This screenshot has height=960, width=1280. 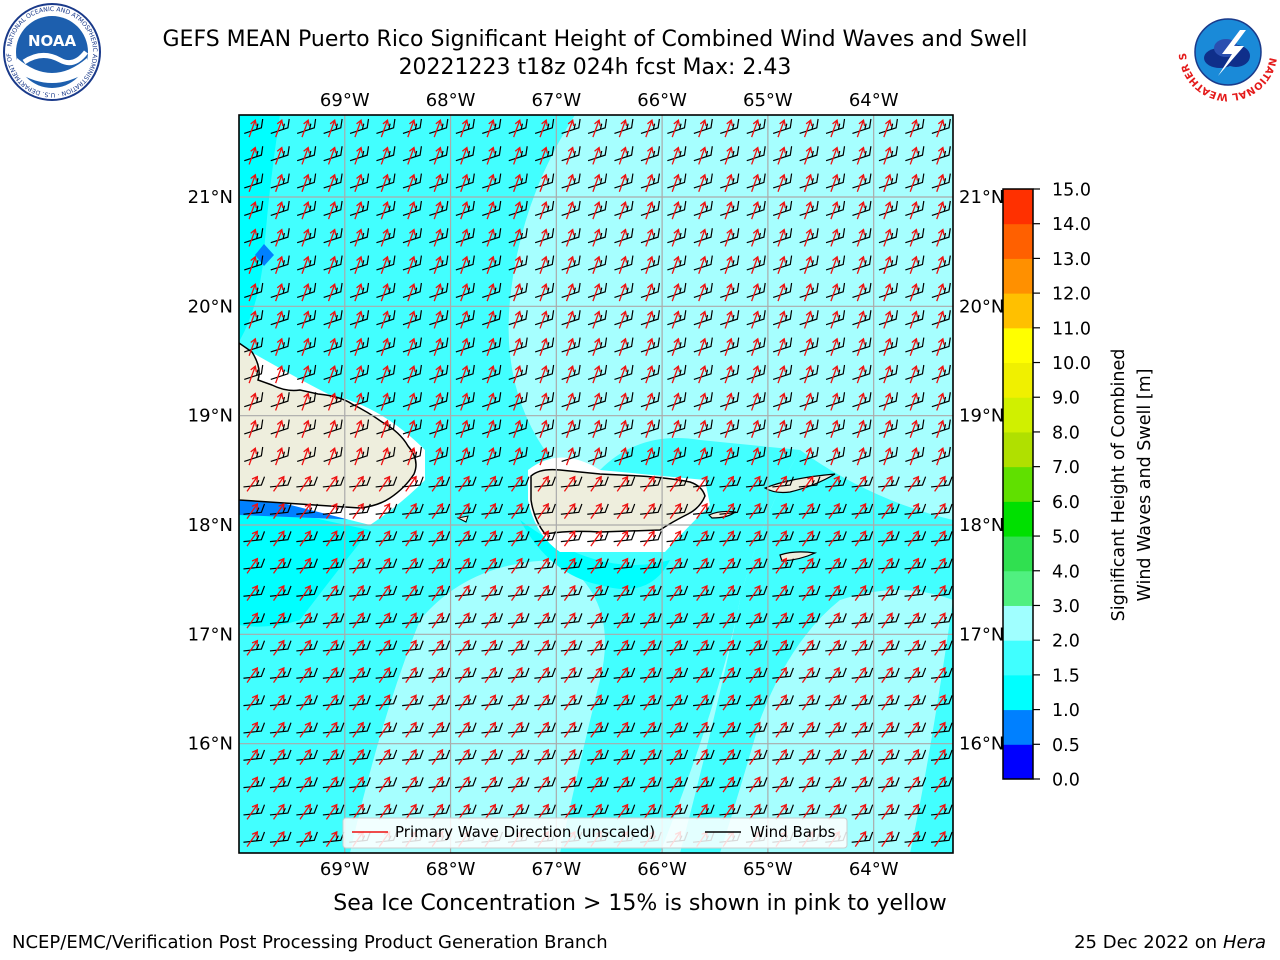 What do you see at coordinates (1066, 468) in the screenshot?
I see `colorbar-tick-label: 7.0` at bounding box center [1066, 468].